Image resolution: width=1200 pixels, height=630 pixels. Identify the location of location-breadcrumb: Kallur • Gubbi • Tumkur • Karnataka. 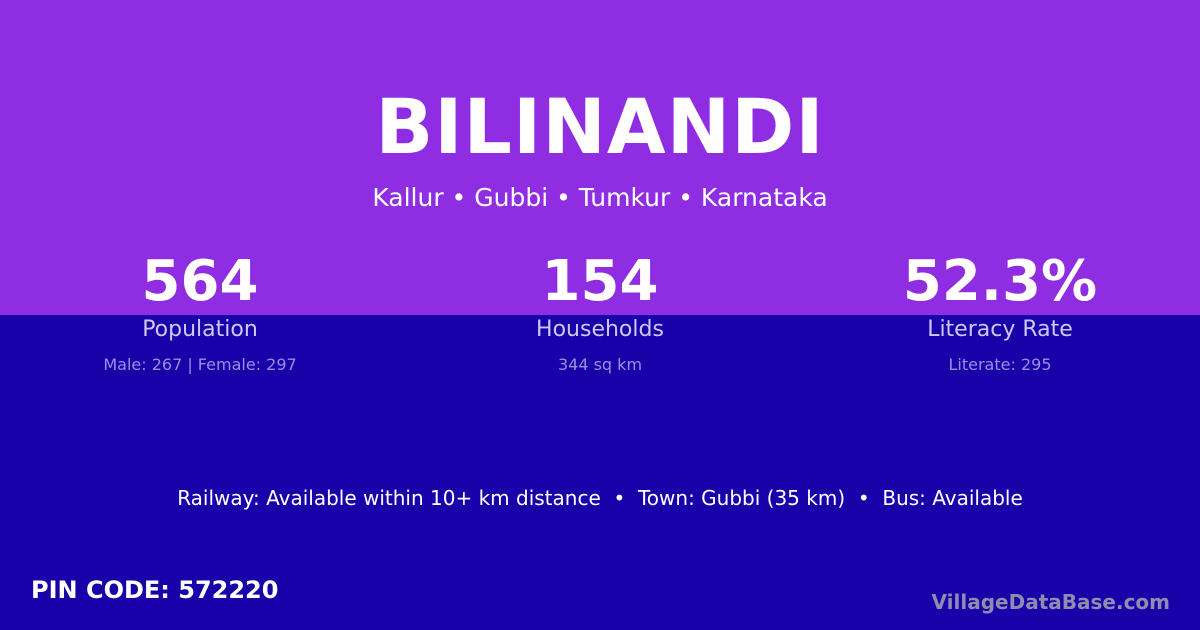
(600, 197).